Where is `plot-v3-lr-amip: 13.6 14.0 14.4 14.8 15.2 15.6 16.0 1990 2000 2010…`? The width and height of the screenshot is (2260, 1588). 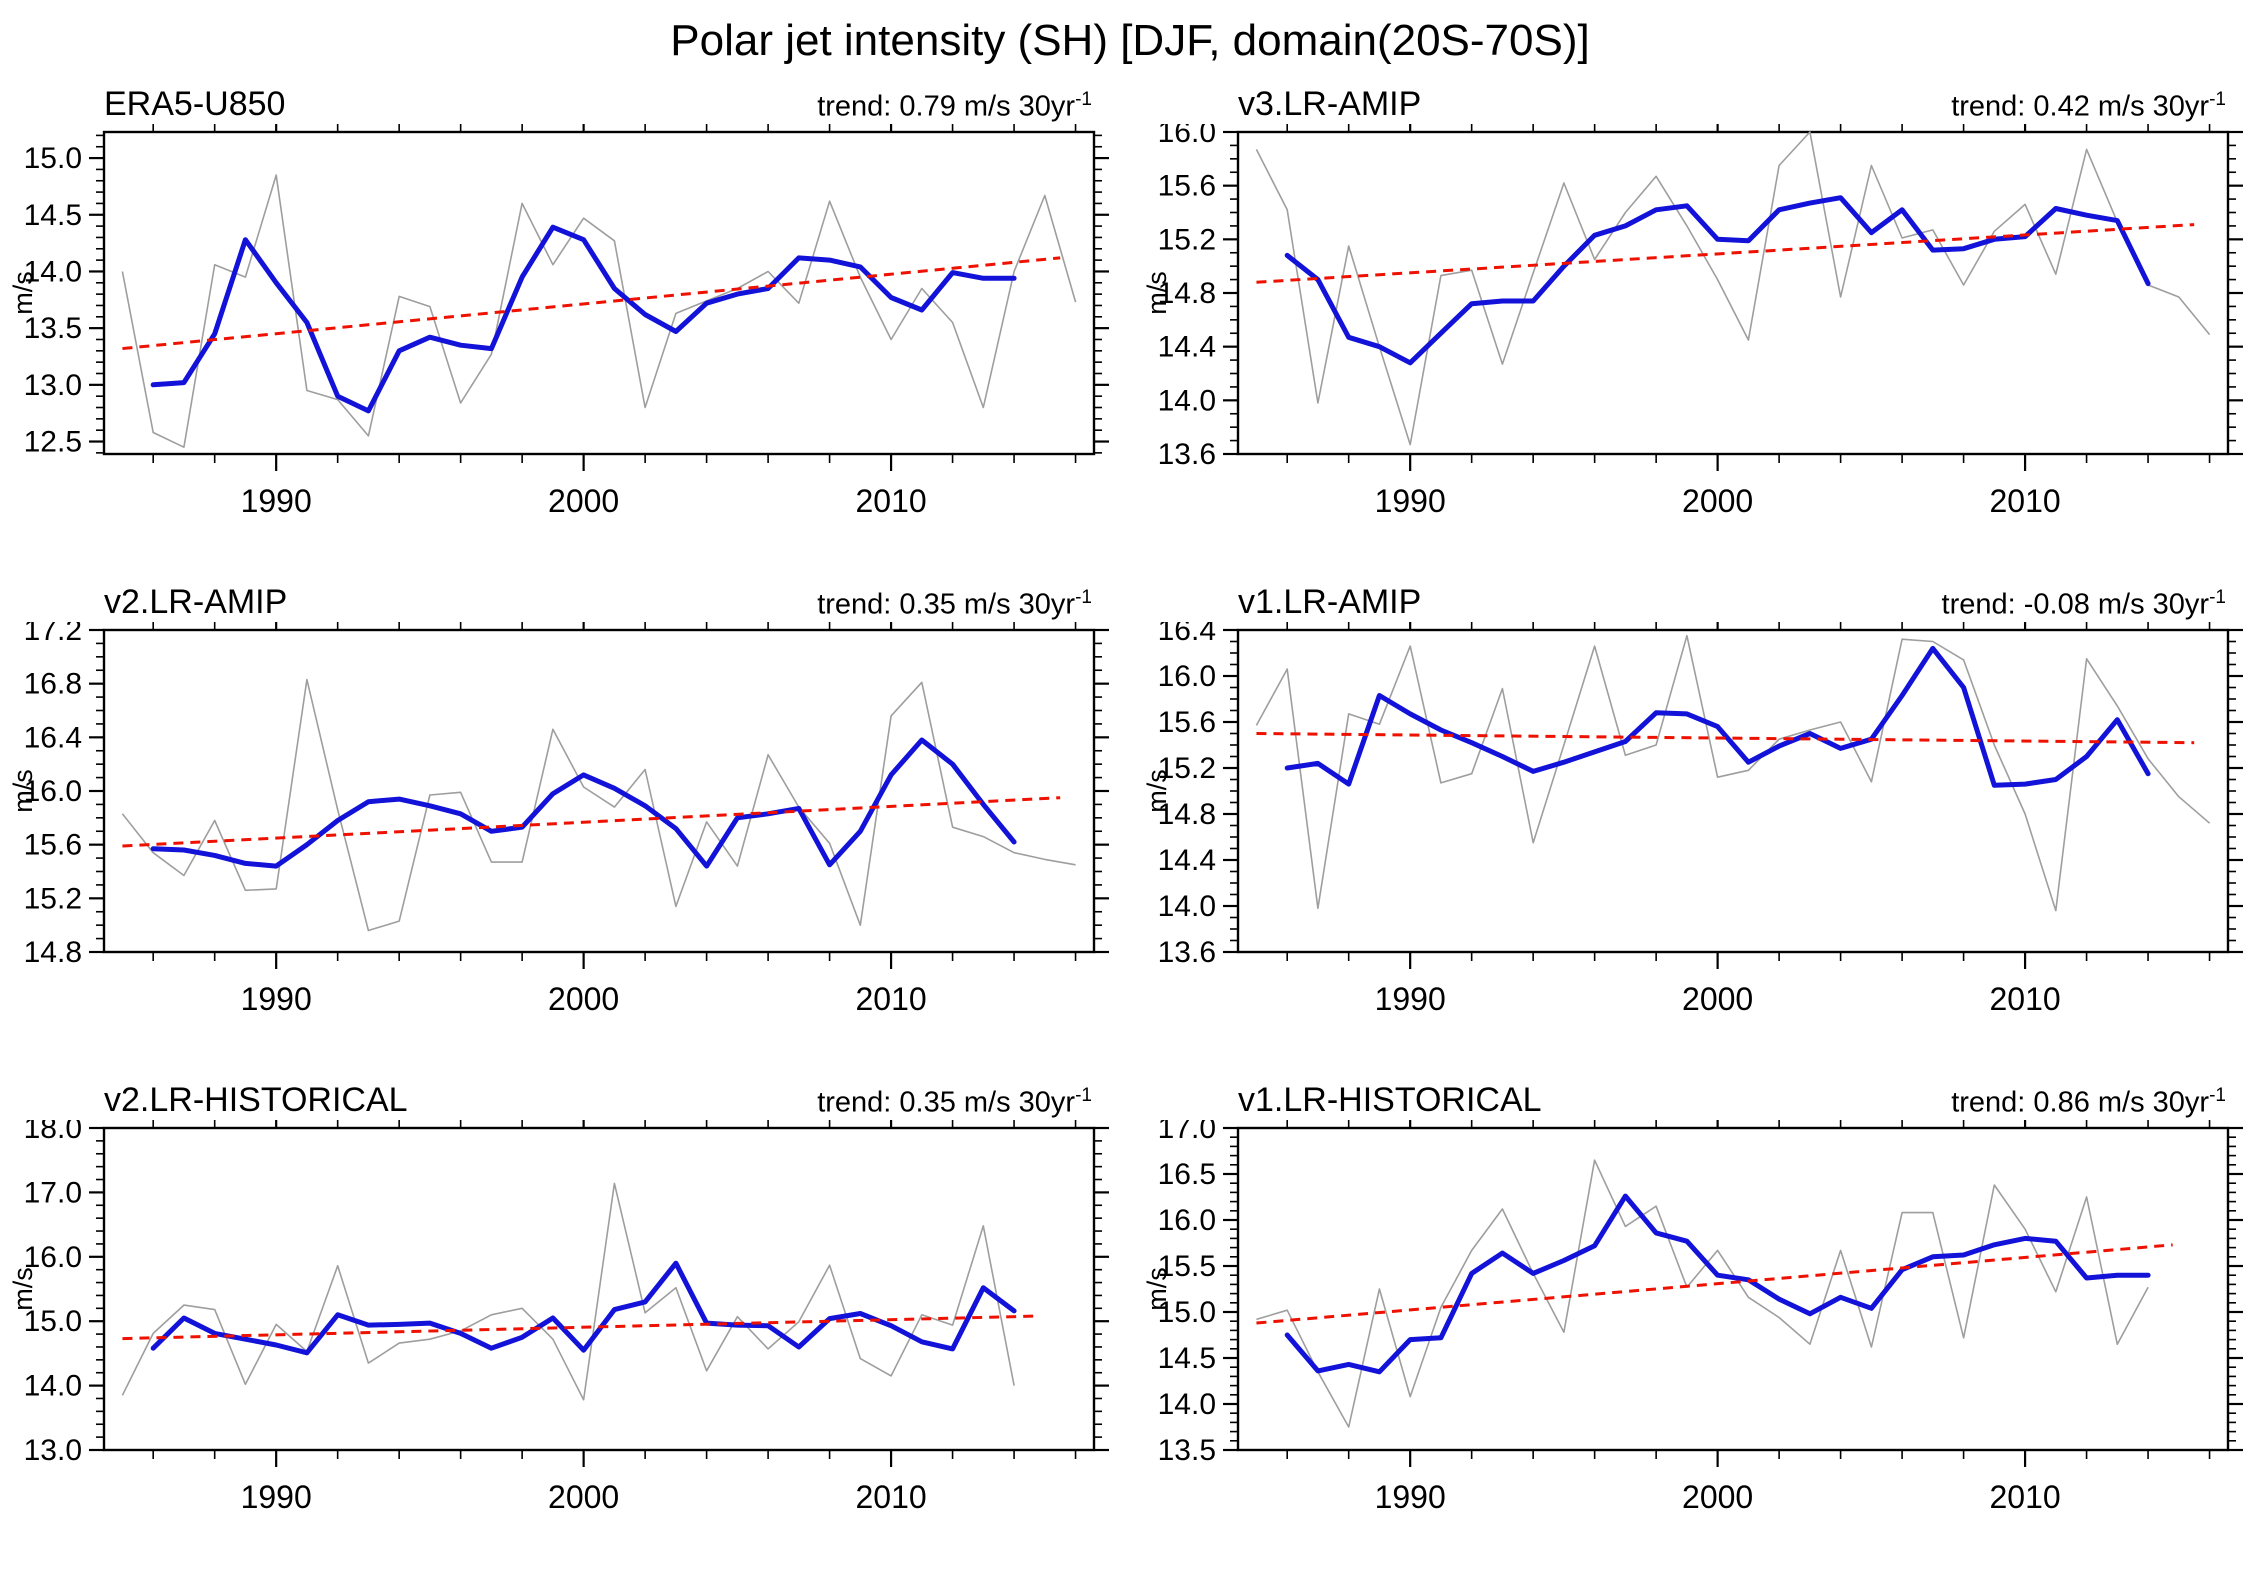 plot-v3-lr-amip: 13.6 14.0 14.4 14.8 15.2 15.6 16.0 1990 2000 2010… is located at coordinates (1692, 321).